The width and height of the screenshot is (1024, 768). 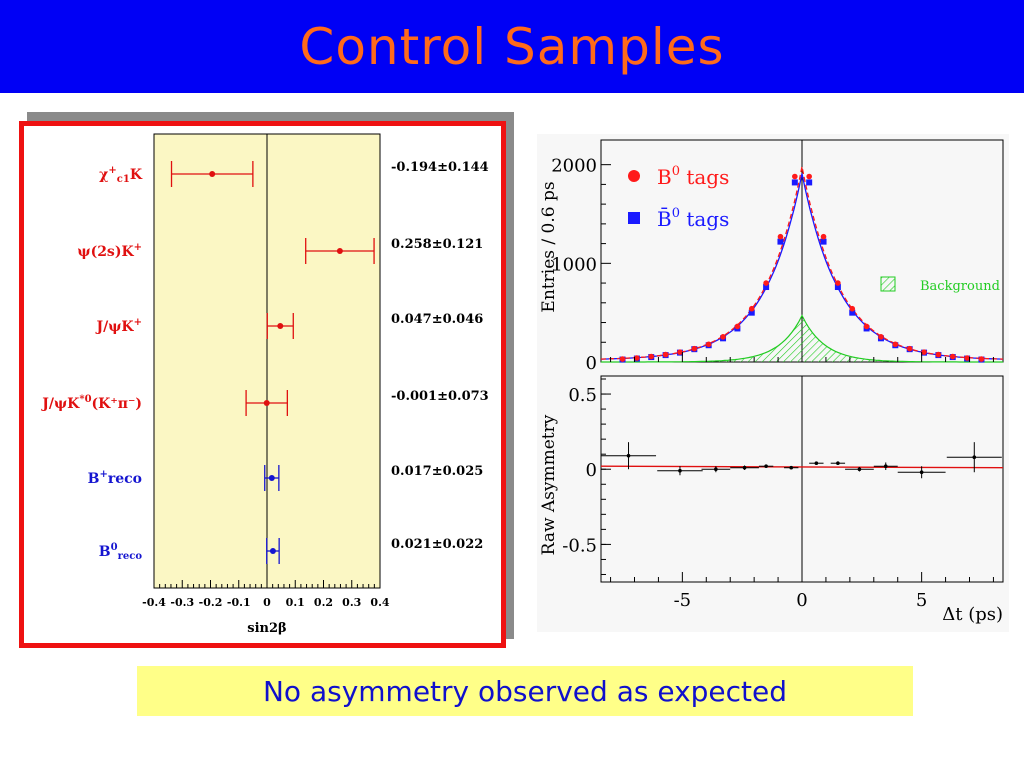 What do you see at coordinates (579, 545) in the screenshot?
I see `lower-y-tick-label: -0.5` at bounding box center [579, 545].